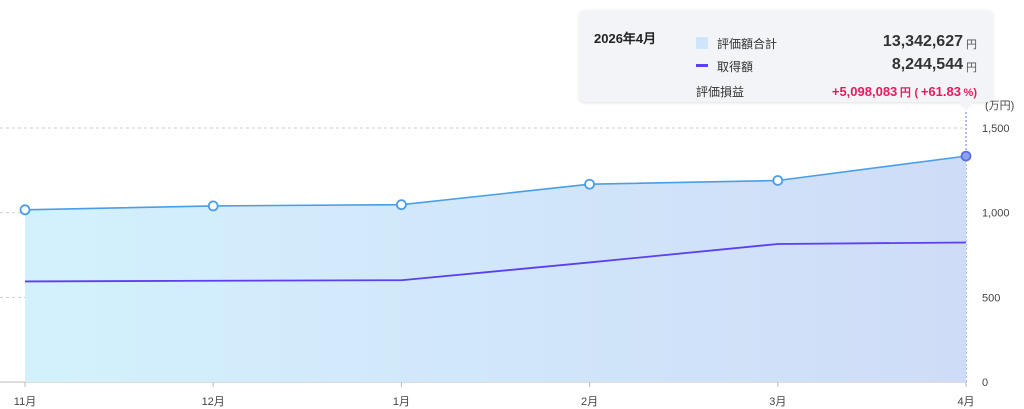 The image size is (1024, 409). I want to click on y-unit-label: (万円), so click(999, 106).